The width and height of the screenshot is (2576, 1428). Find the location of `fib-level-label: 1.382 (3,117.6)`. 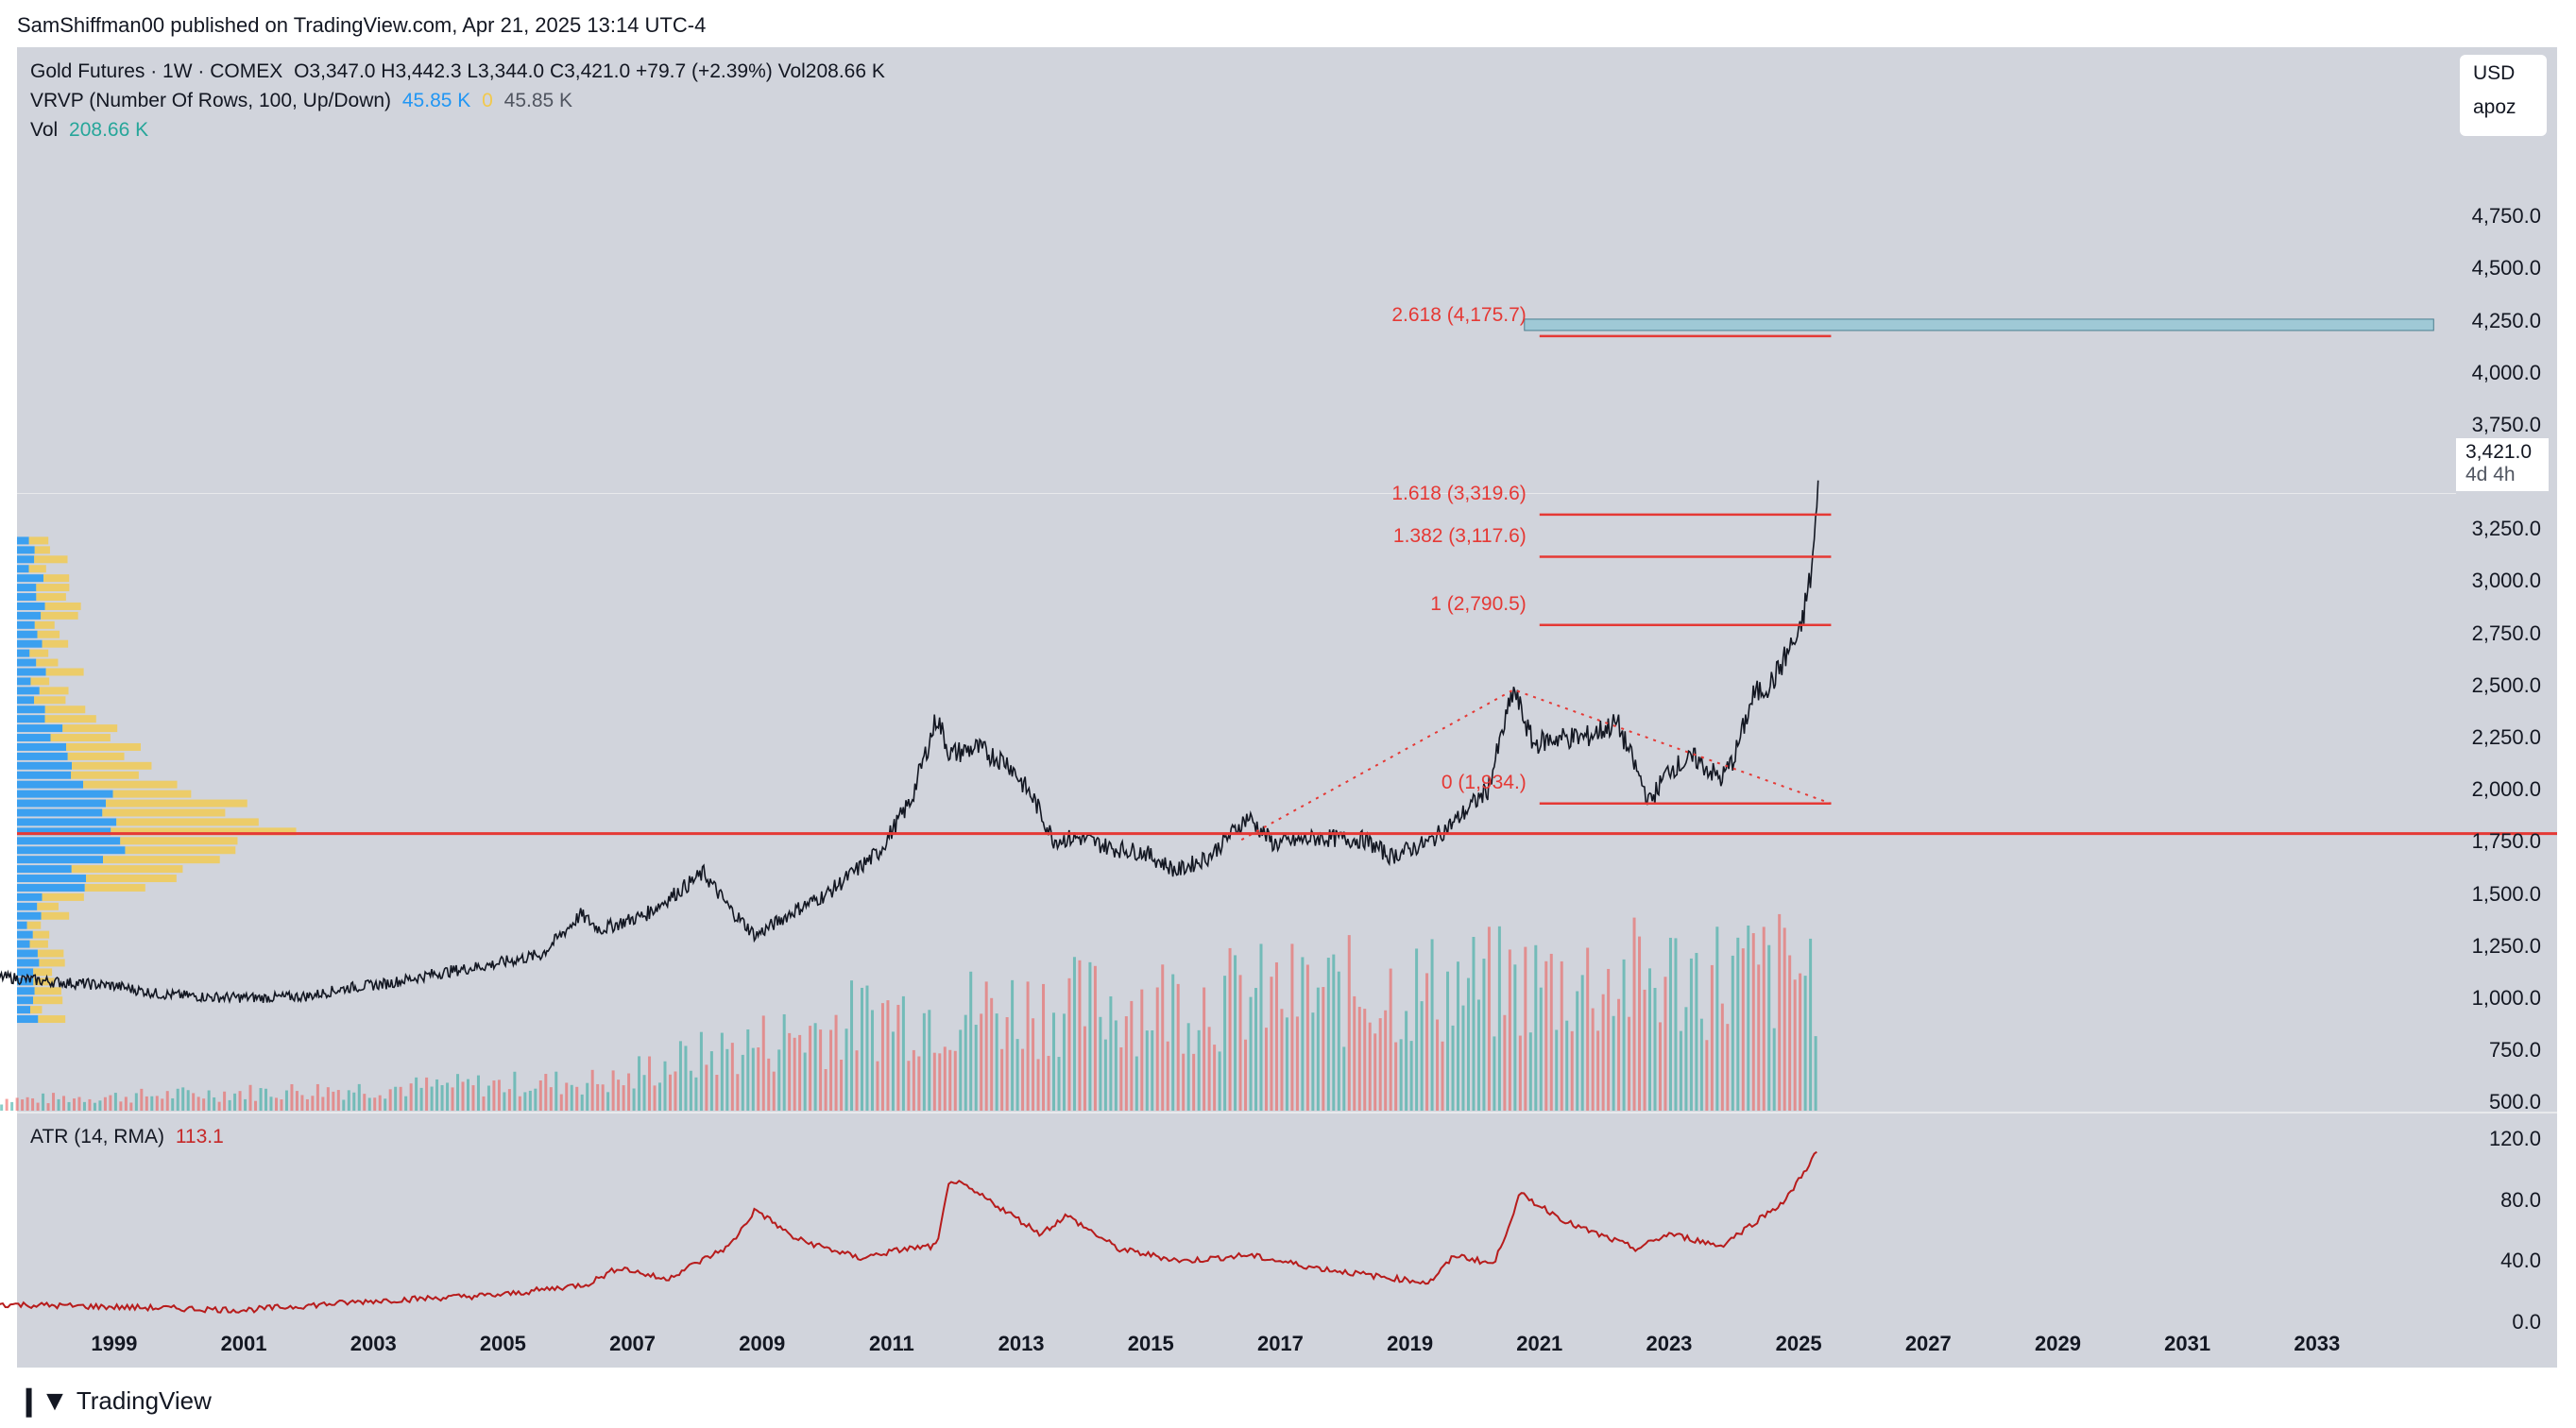

fib-level-label: 1.382 (3,117.6) is located at coordinates (1460, 535).